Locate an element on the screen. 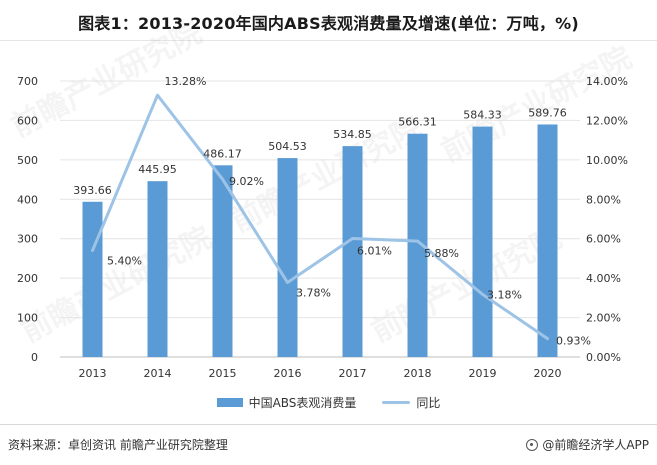 The height and width of the screenshot is (465, 657). line-value-label: 9.02% is located at coordinates (246, 181).